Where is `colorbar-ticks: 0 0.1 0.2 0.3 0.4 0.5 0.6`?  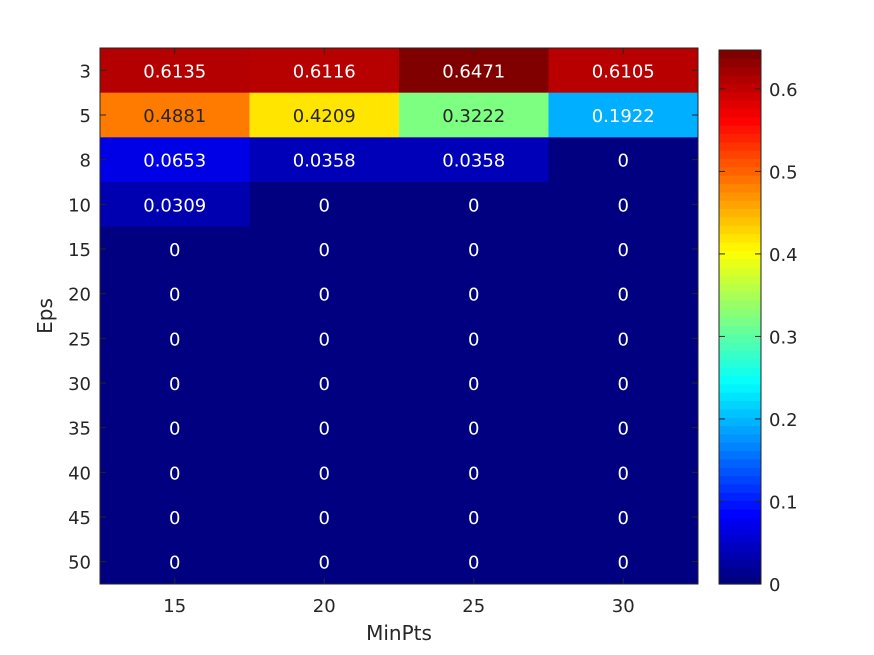
colorbar-ticks: 0 0.1 0.2 0.3 0.4 0.5 0.6 is located at coordinates (758, 338).